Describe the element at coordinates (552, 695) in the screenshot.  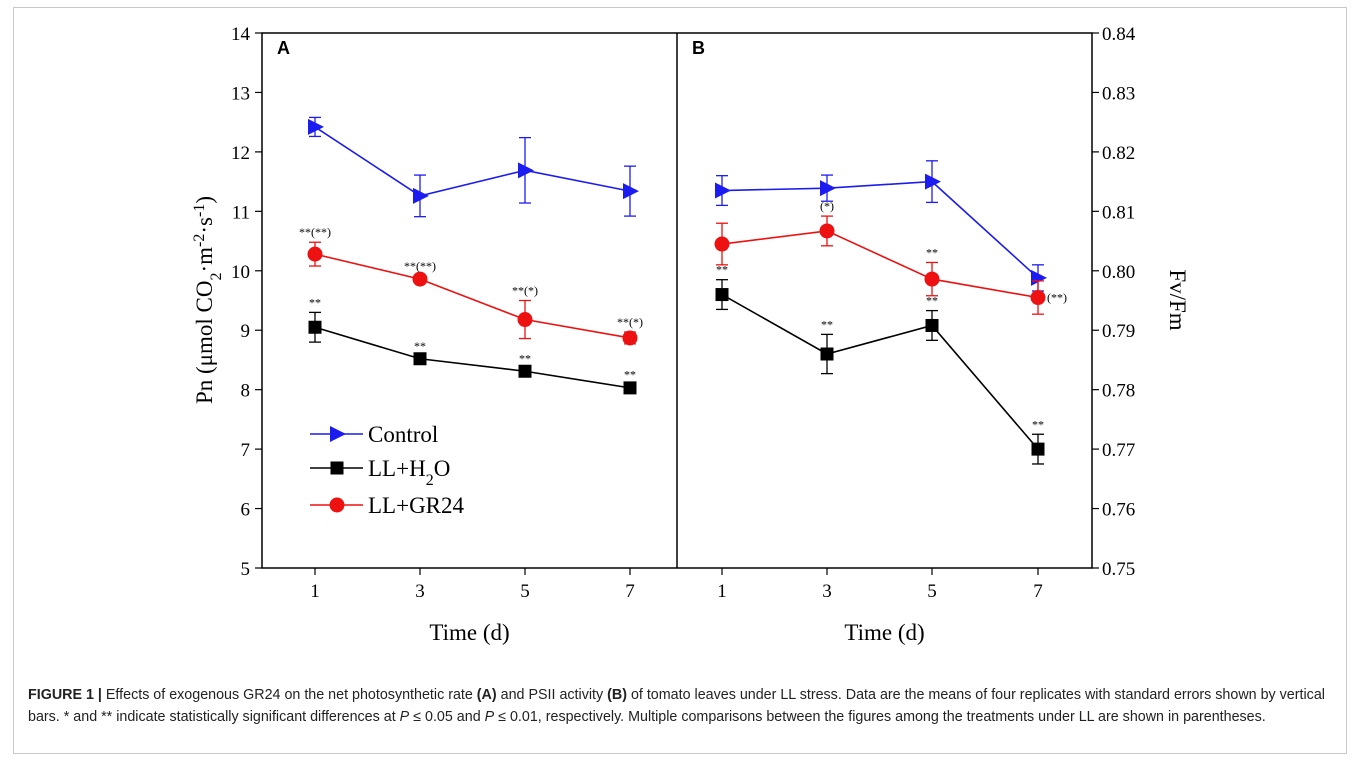
I see `caption-text-2: and PSII activity` at that location.